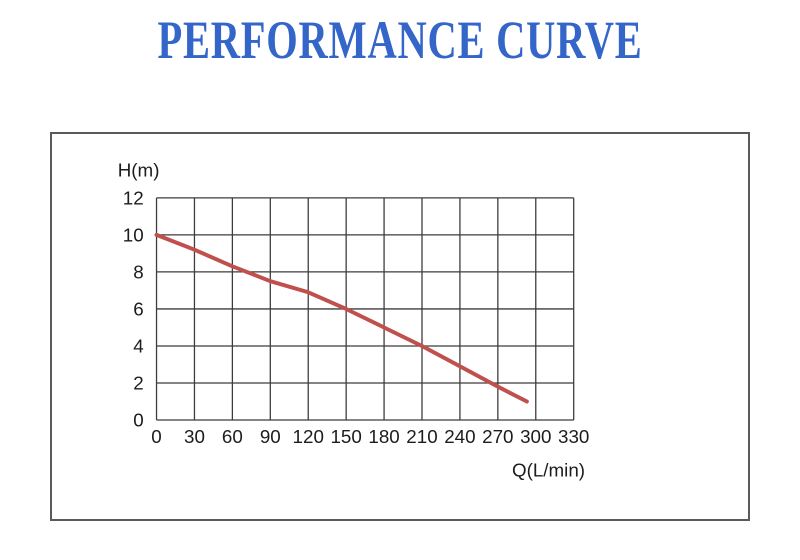  What do you see at coordinates (573, 436) in the screenshot?
I see `x-tick-label: 330` at bounding box center [573, 436].